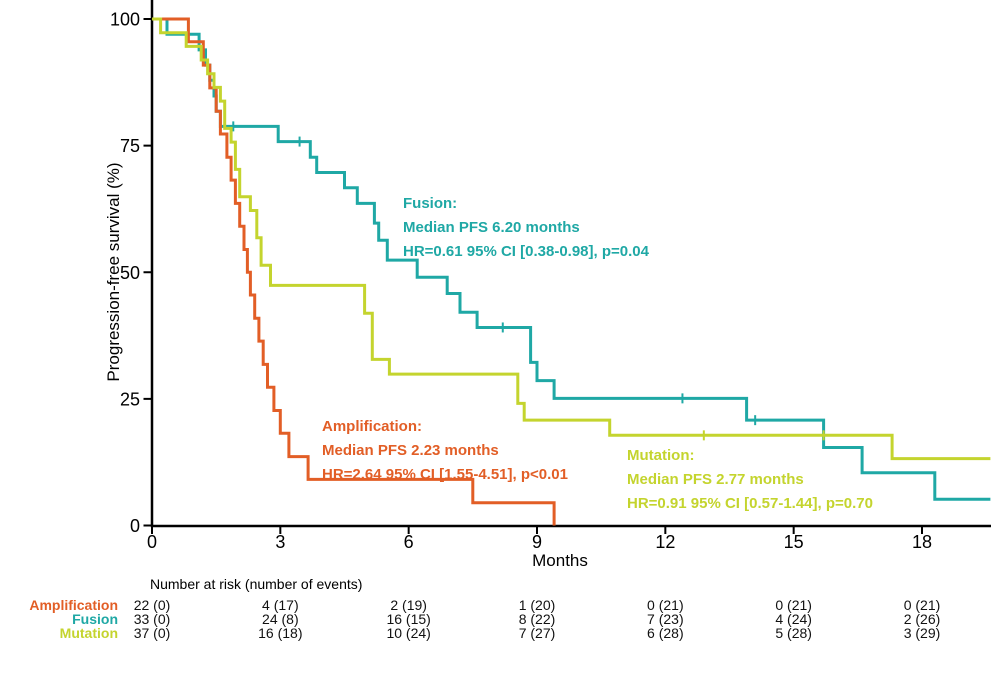 The image size is (1000, 693). Describe the element at coordinates (256, 584) in the screenshot. I see `risk-table-header: Number at risk (number of events)` at that location.